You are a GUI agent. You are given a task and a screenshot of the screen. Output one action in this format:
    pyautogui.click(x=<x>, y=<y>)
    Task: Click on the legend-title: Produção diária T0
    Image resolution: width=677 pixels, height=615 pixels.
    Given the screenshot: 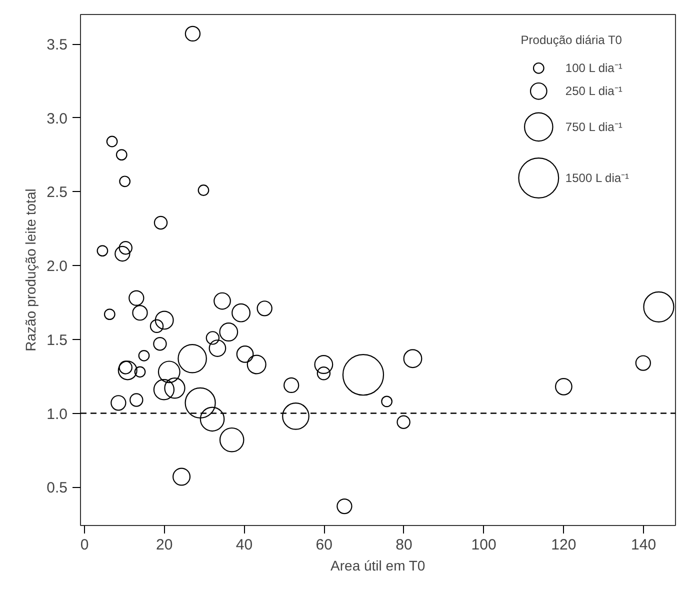 What is the action you would take?
    pyautogui.click(x=571, y=40)
    